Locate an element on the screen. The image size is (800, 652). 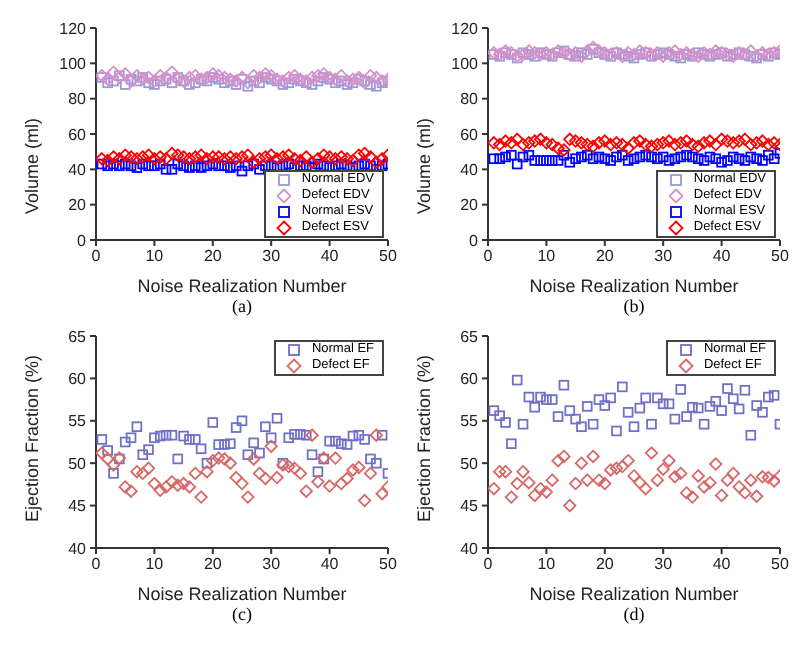
x-tick-label: 40 is located at coordinates (330, 564).